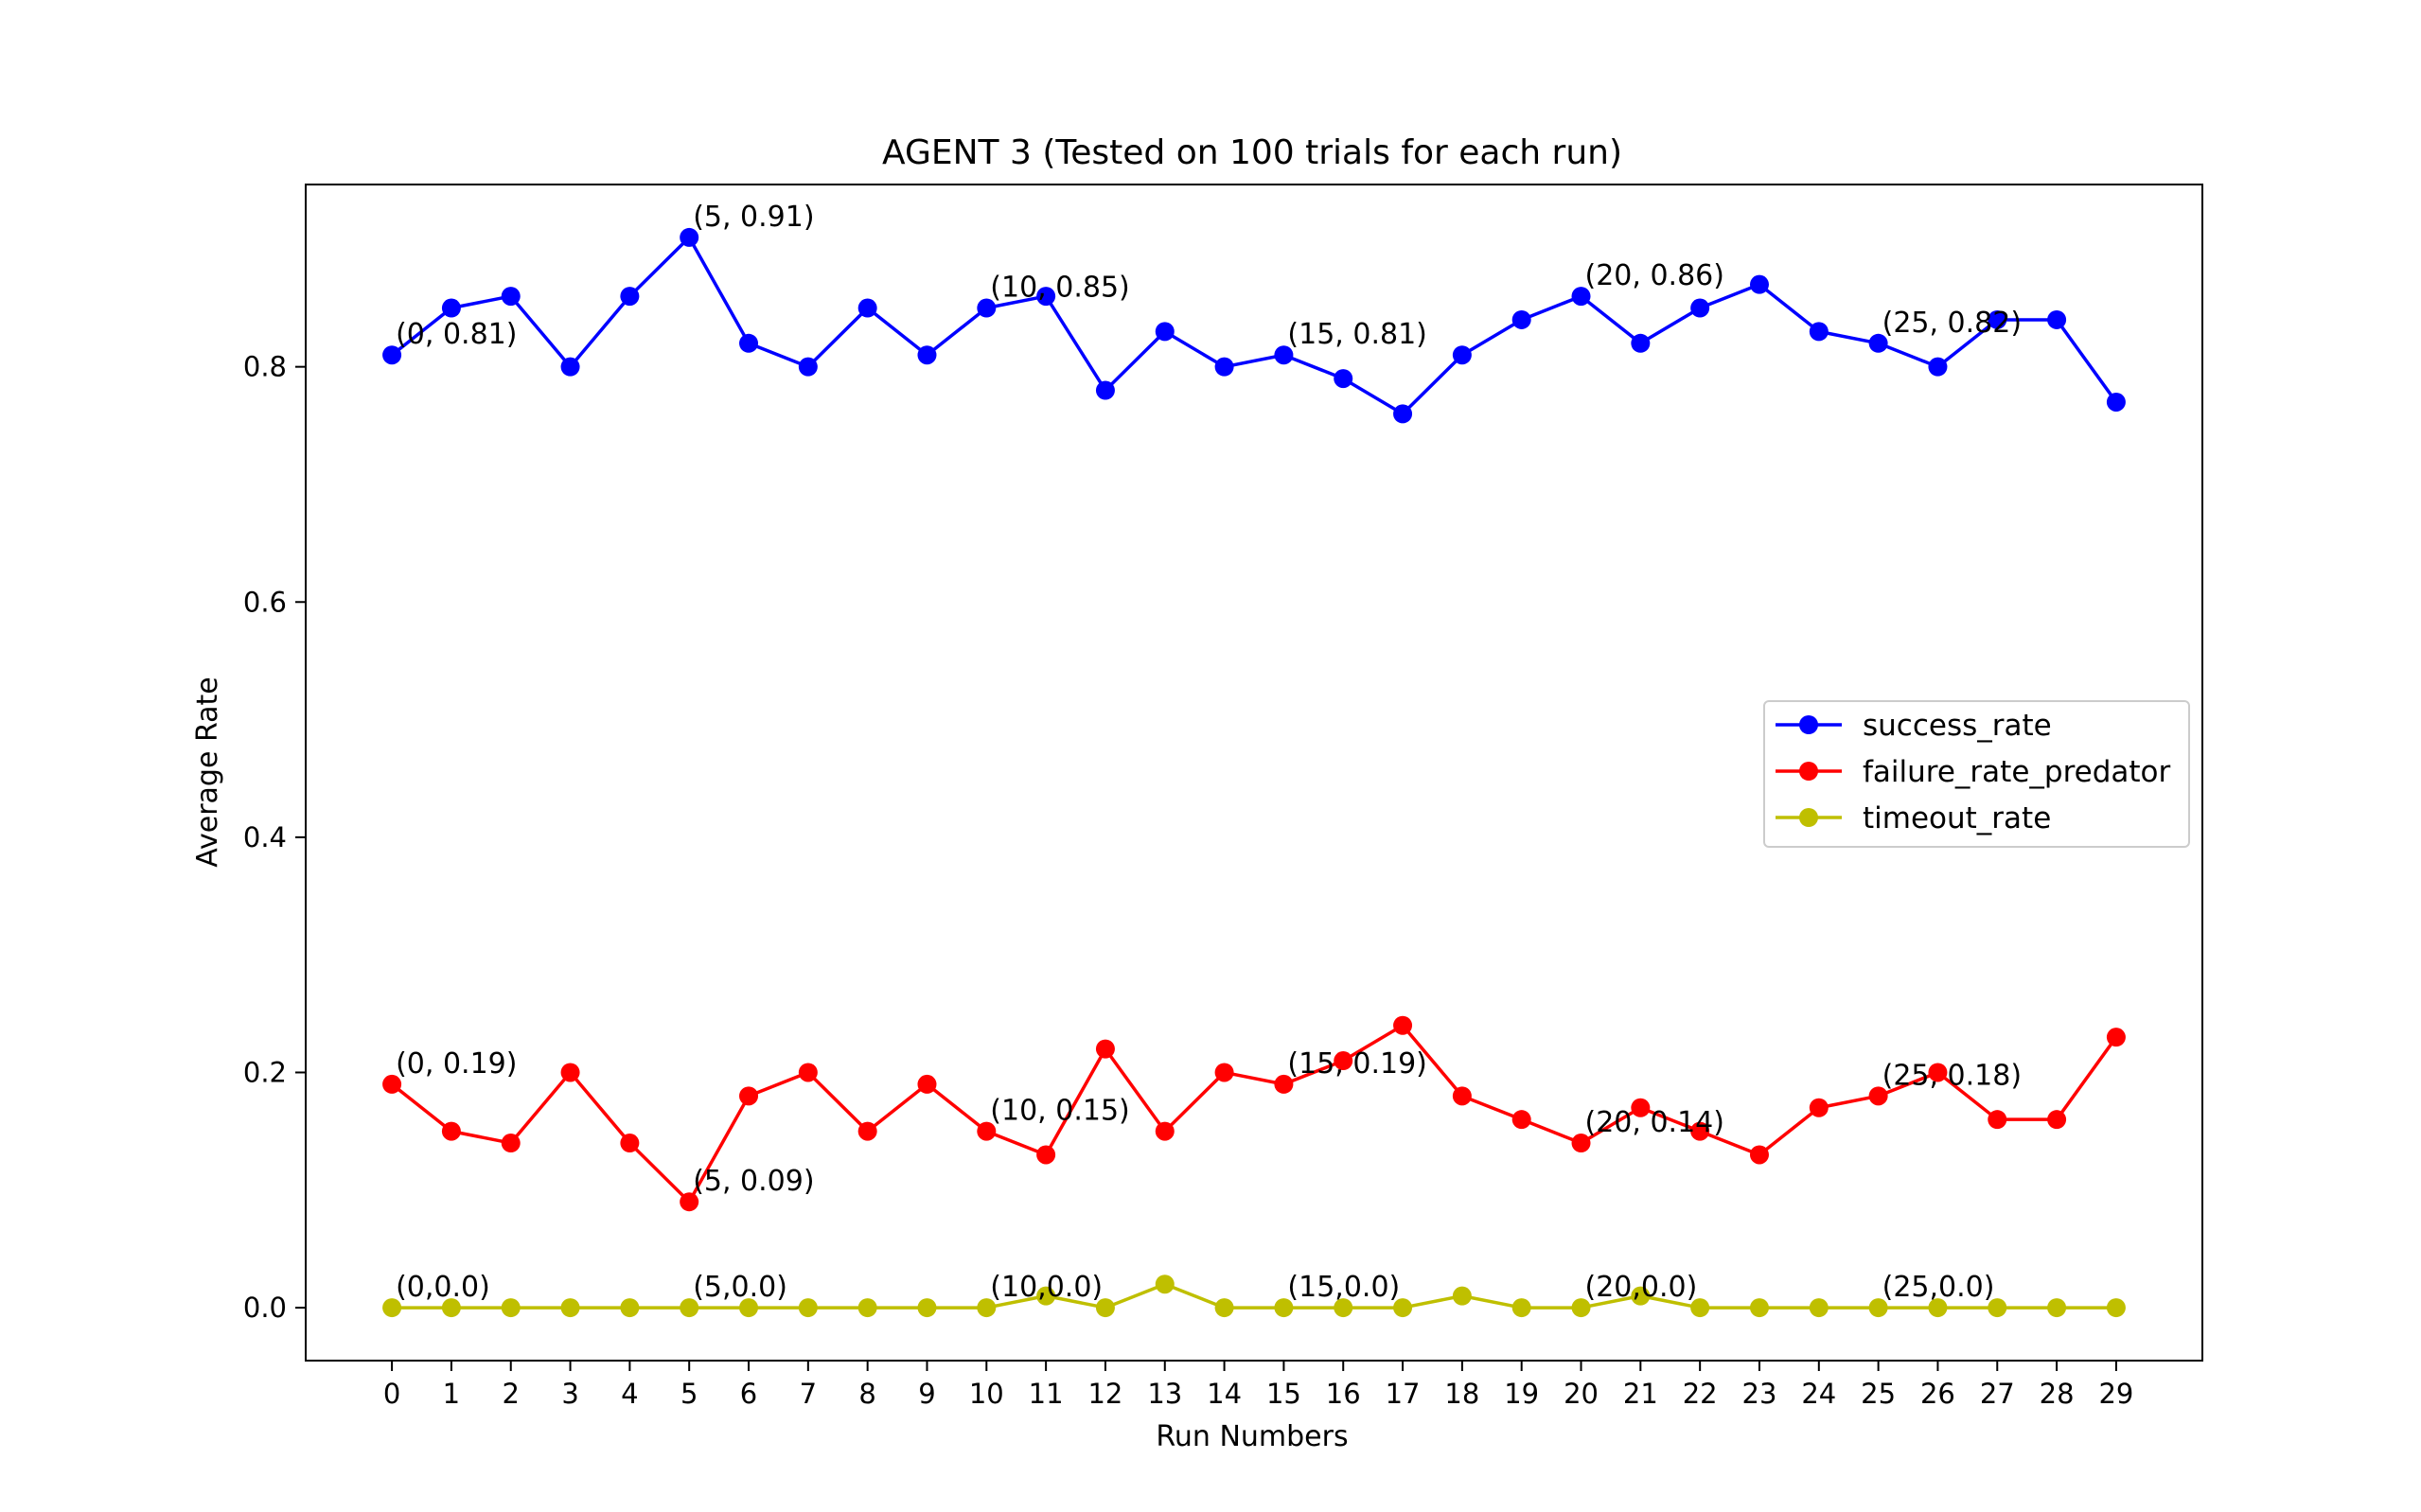 Image resolution: width=2421 pixels, height=1512 pixels. What do you see at coordinates (1252, 1436) in the screenshot?
I see `x-axis-label: Run Numbers` at bounding box center [1252, 1436].